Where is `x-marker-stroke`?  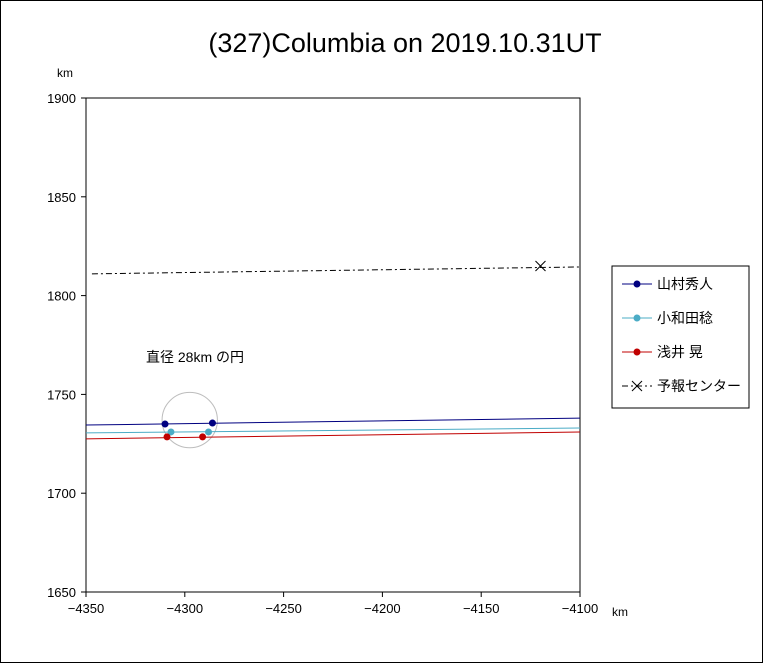
x-marker-stroke is located at coordinates (540, 266).